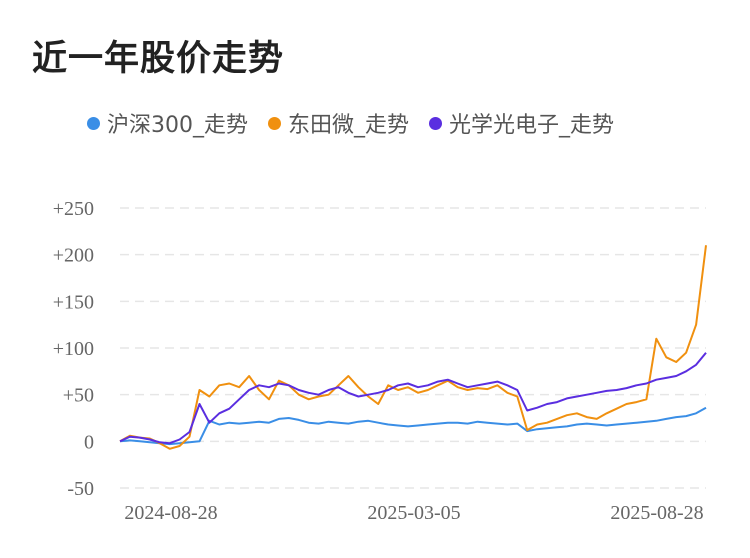 This screenshot has width=750, height=558. I want to click on x-tick-label: 2024-08-28, so click(170, 513).